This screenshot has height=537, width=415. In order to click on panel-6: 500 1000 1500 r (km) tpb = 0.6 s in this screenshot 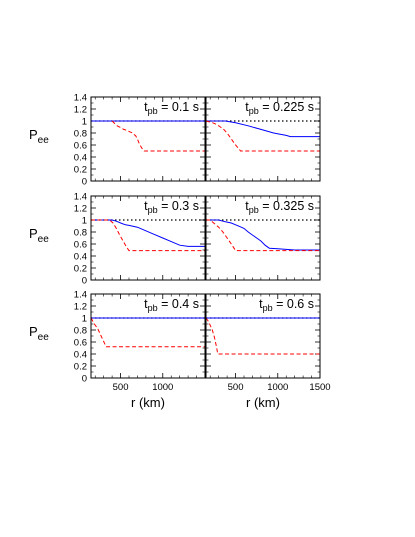, I will do `click(268, 351)`.